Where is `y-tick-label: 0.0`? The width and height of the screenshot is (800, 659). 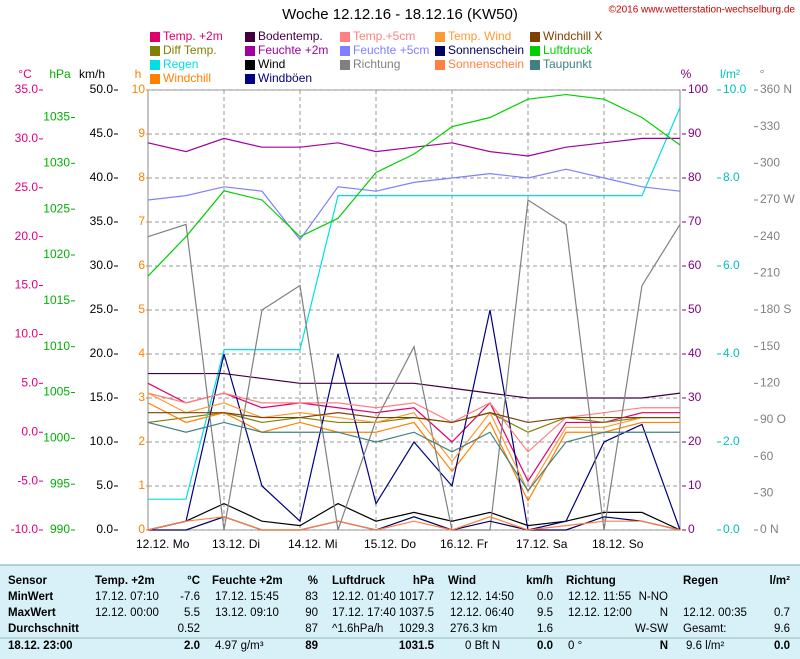 y-tick-label: 0.0 is located at coordinates (29, 431).